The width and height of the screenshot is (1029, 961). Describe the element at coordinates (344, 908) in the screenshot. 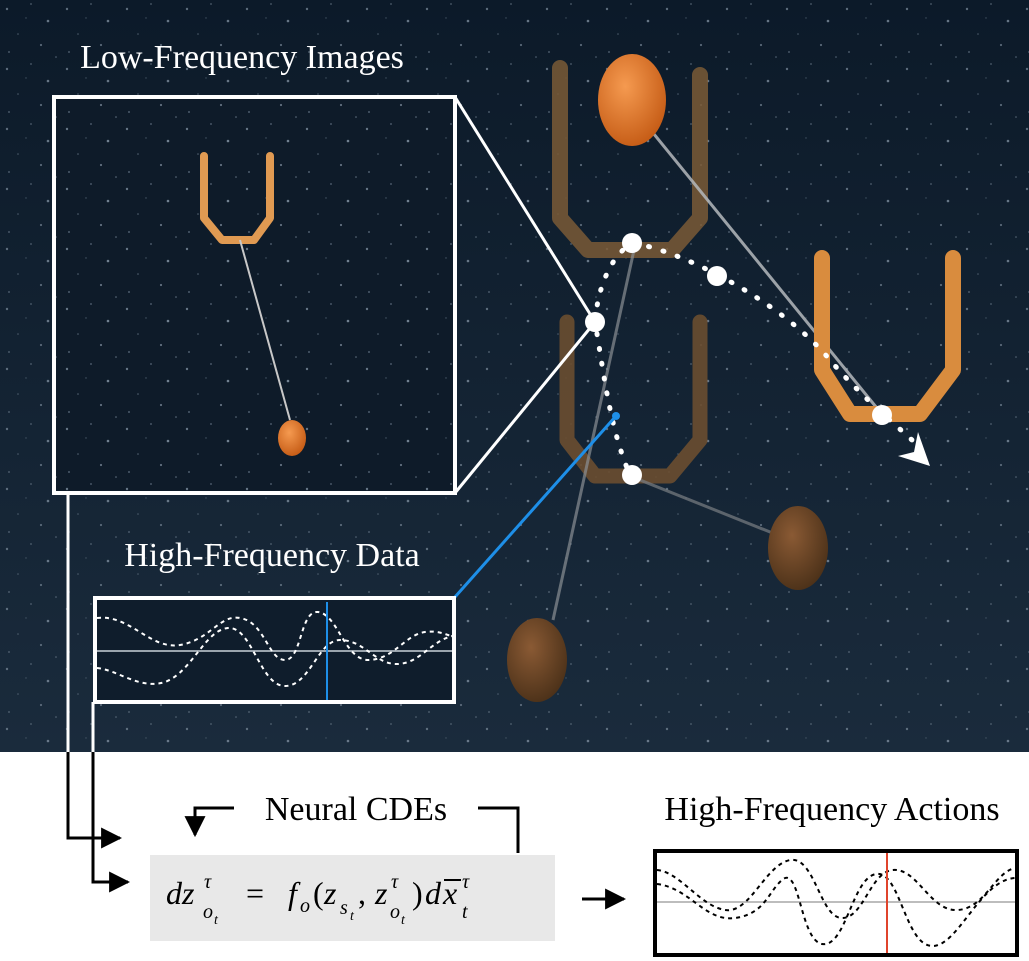

I see `svg-text: s` at that location.